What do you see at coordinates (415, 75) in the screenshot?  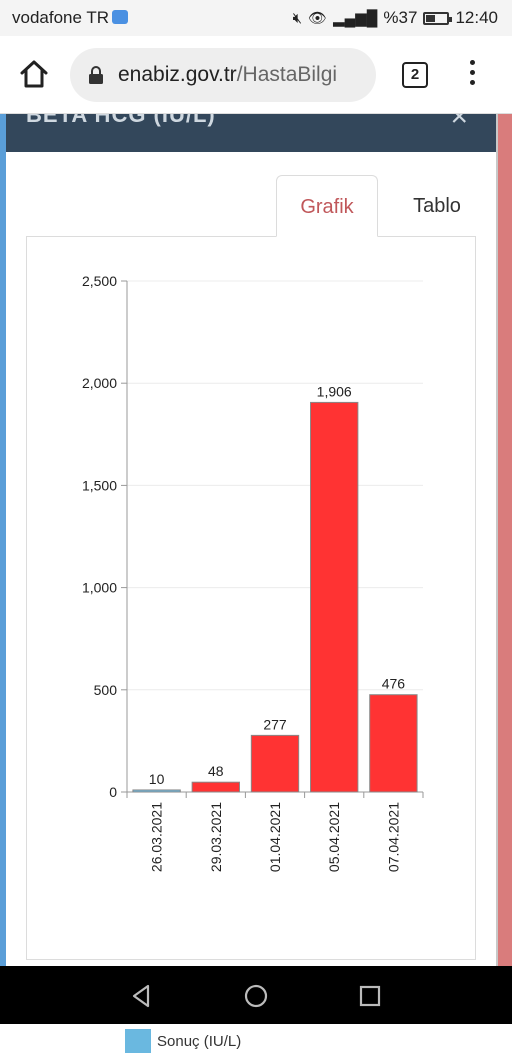 I see `tab-switcher-button: 2` at bounding box center [415, 75].